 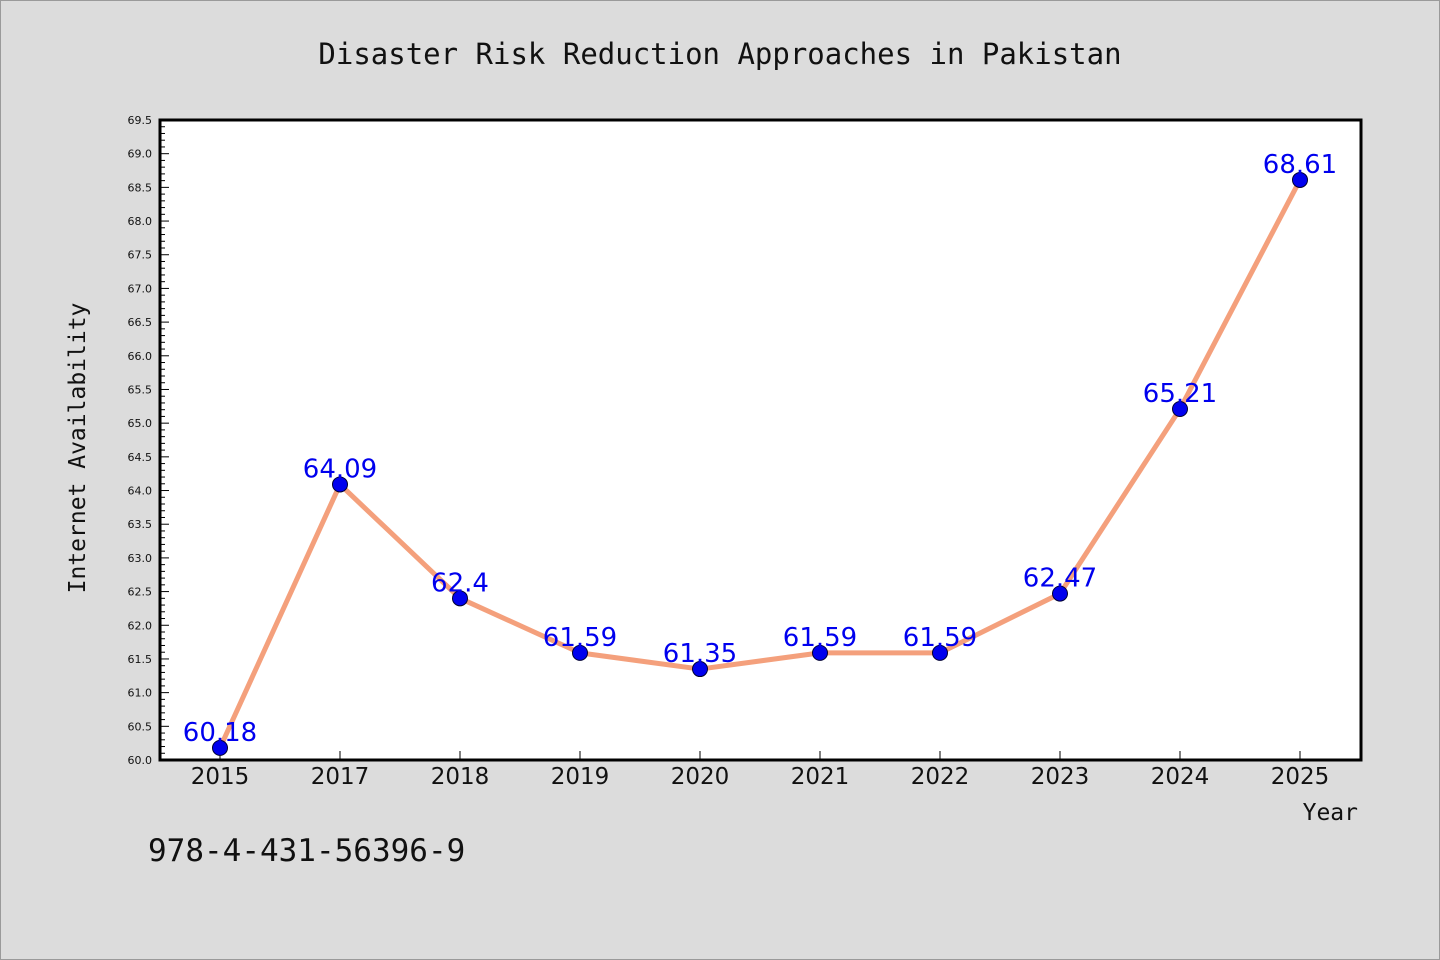 I want to click on y-tick-label: 62.5, so click(x=140, y=592).